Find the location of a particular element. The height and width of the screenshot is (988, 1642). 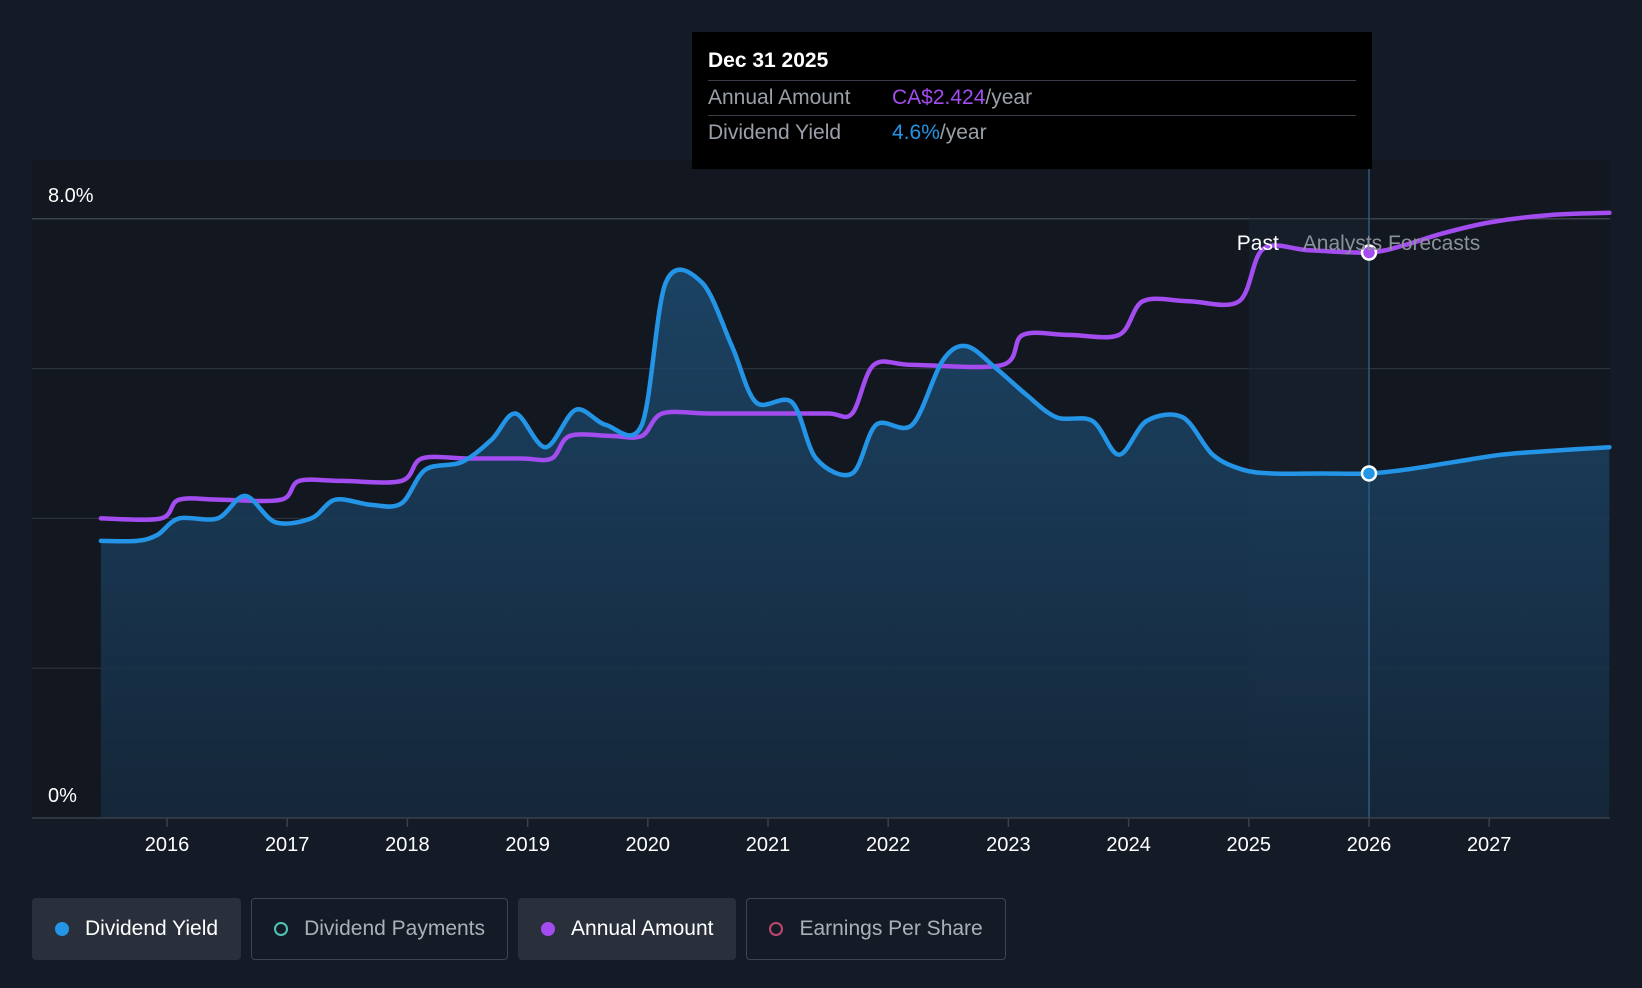

tooltip-label: Dividend Yield is located at coordinates (775, 132).